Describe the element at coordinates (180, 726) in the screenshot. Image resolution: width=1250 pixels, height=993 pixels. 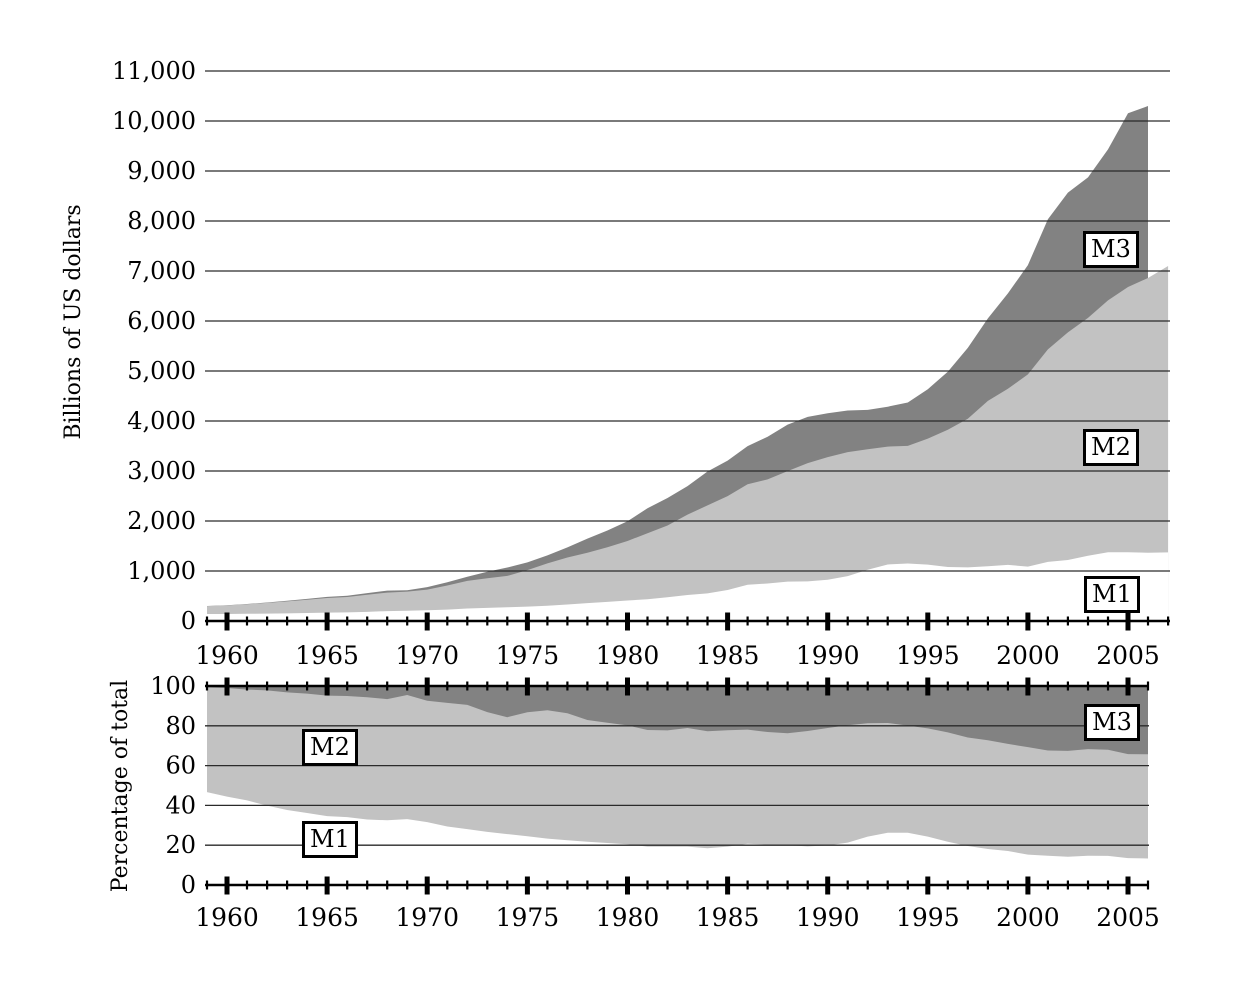
I see `y-tick-label: 80` at that location.